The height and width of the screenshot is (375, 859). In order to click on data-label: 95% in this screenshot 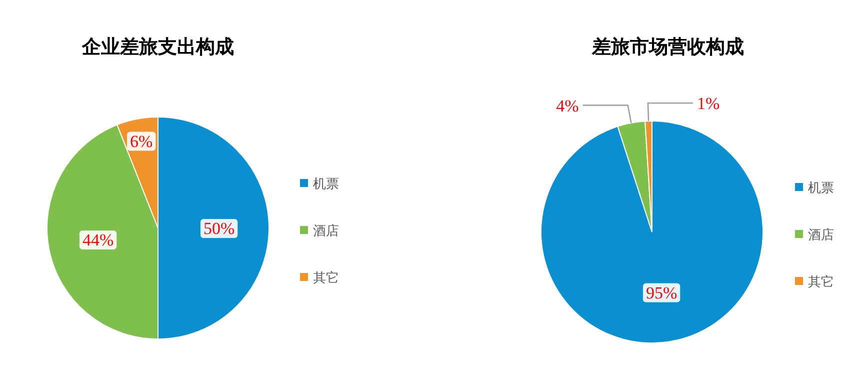, I will do `click(662, 292)`.